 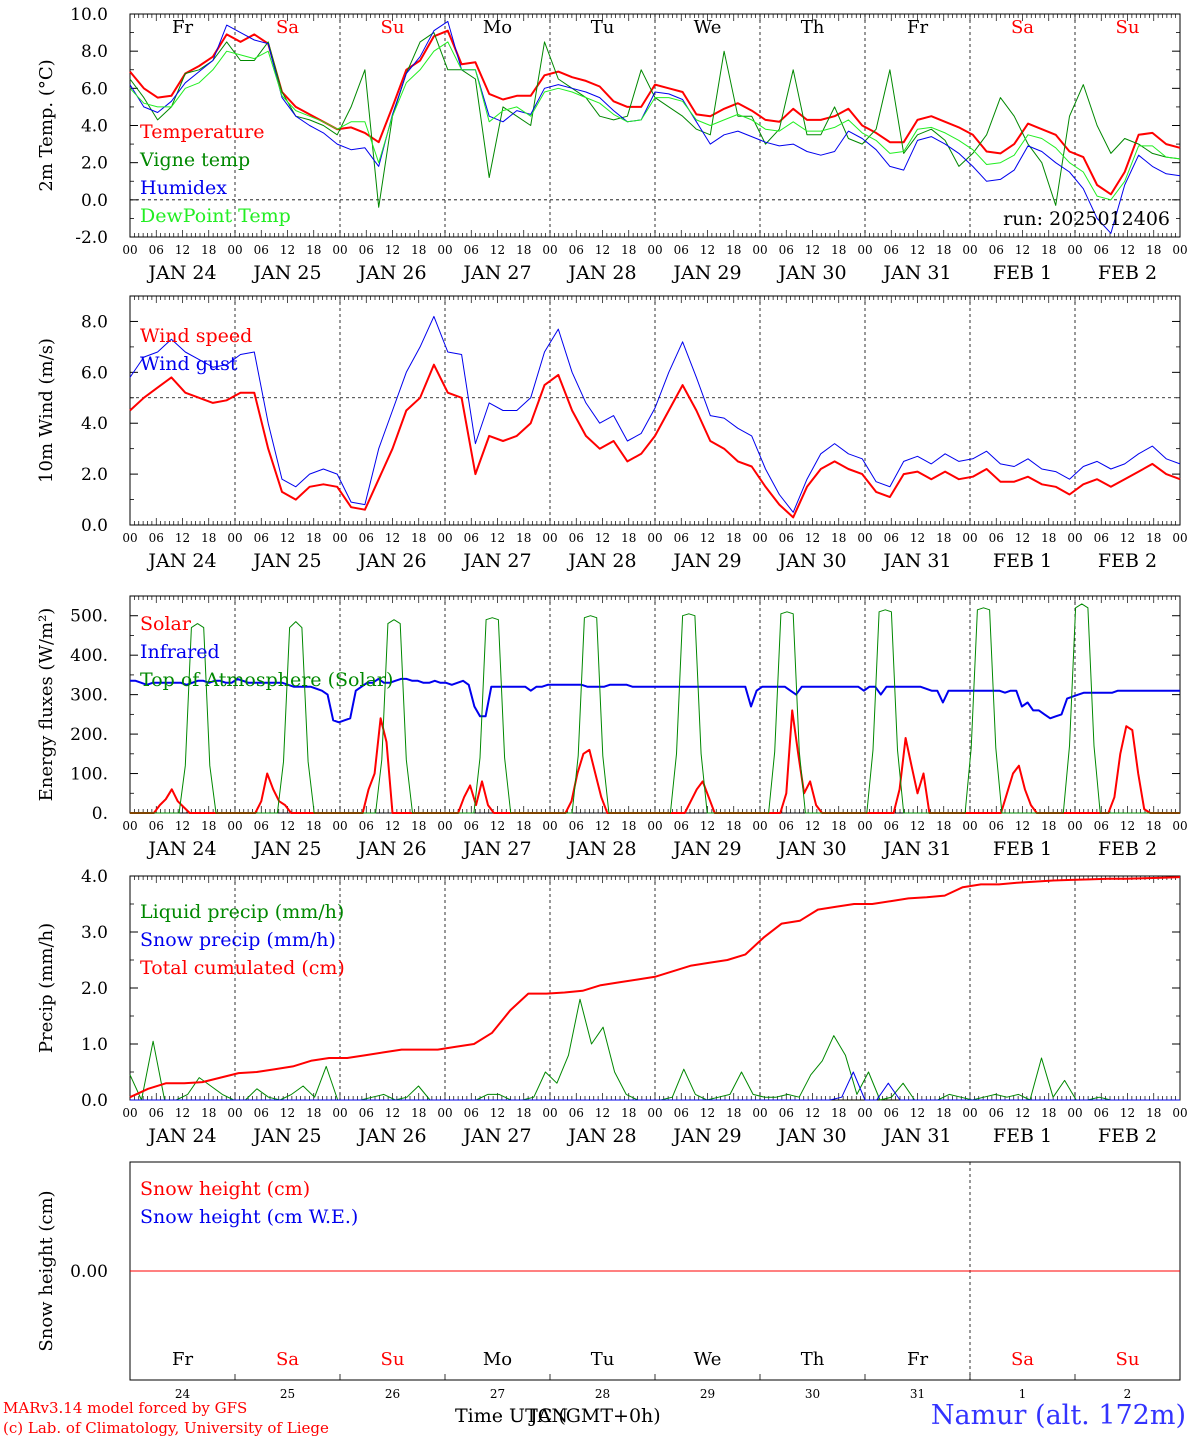 I want to click on weekday-label: Tu, so click(x=603, y=27).